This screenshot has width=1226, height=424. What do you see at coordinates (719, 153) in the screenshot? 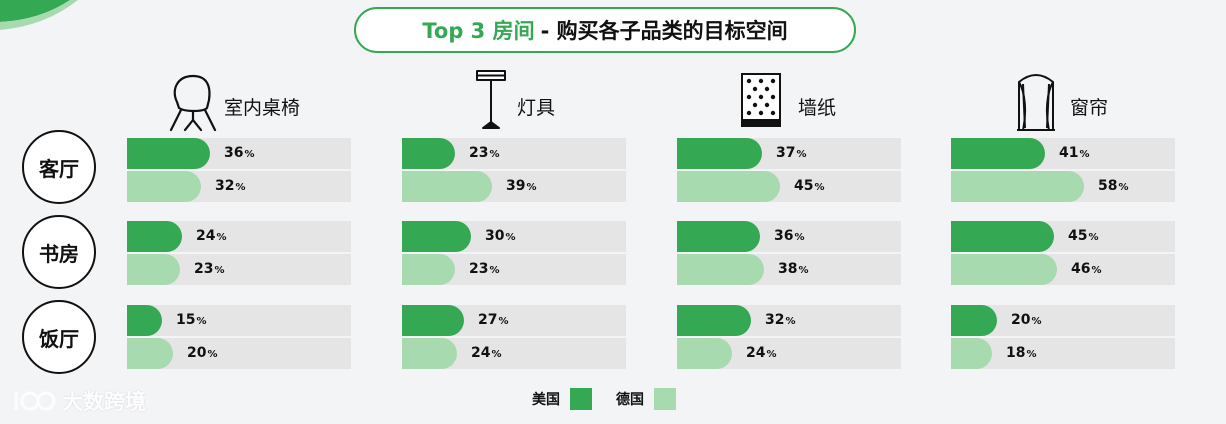
I see `bar-wallpaper-living-room-us` at bounding box center [719, 153].